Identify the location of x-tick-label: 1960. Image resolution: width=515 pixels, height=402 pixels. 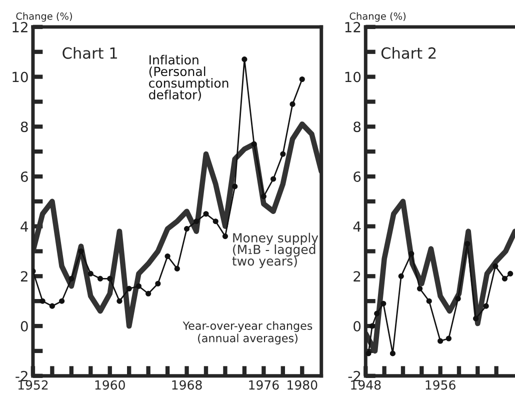
(110, 385).